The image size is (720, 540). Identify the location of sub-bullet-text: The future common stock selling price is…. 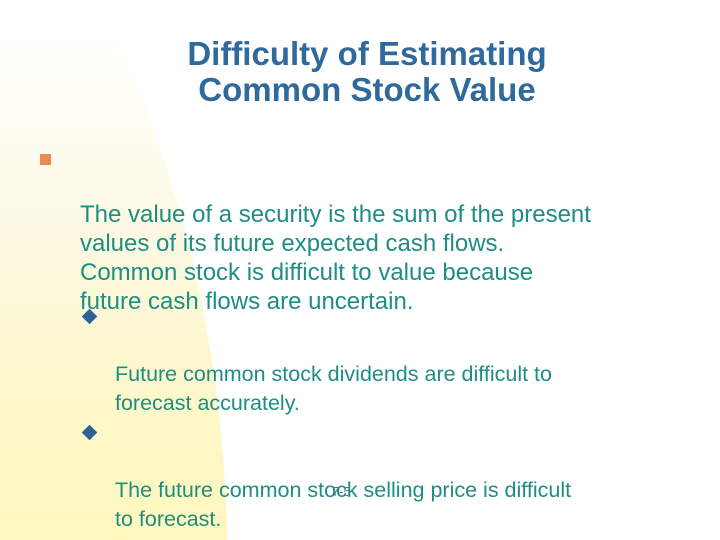
(343, 504).